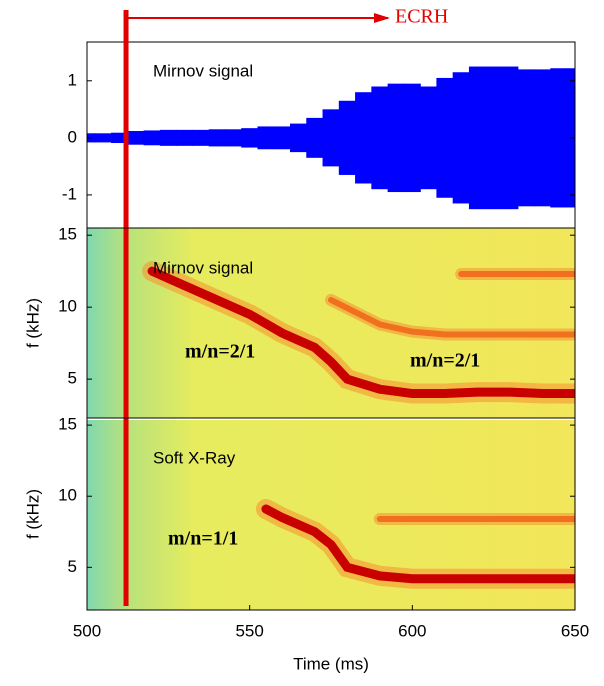  I want to click on annotation: m/n=1/1, so click(203, 539).